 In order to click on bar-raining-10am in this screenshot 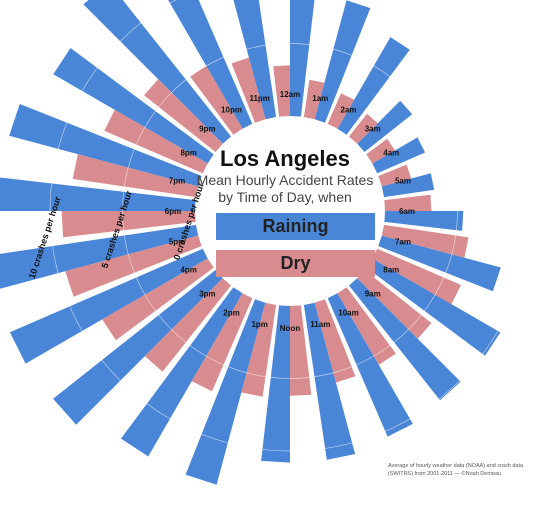, I will do `click(370, 365)`.